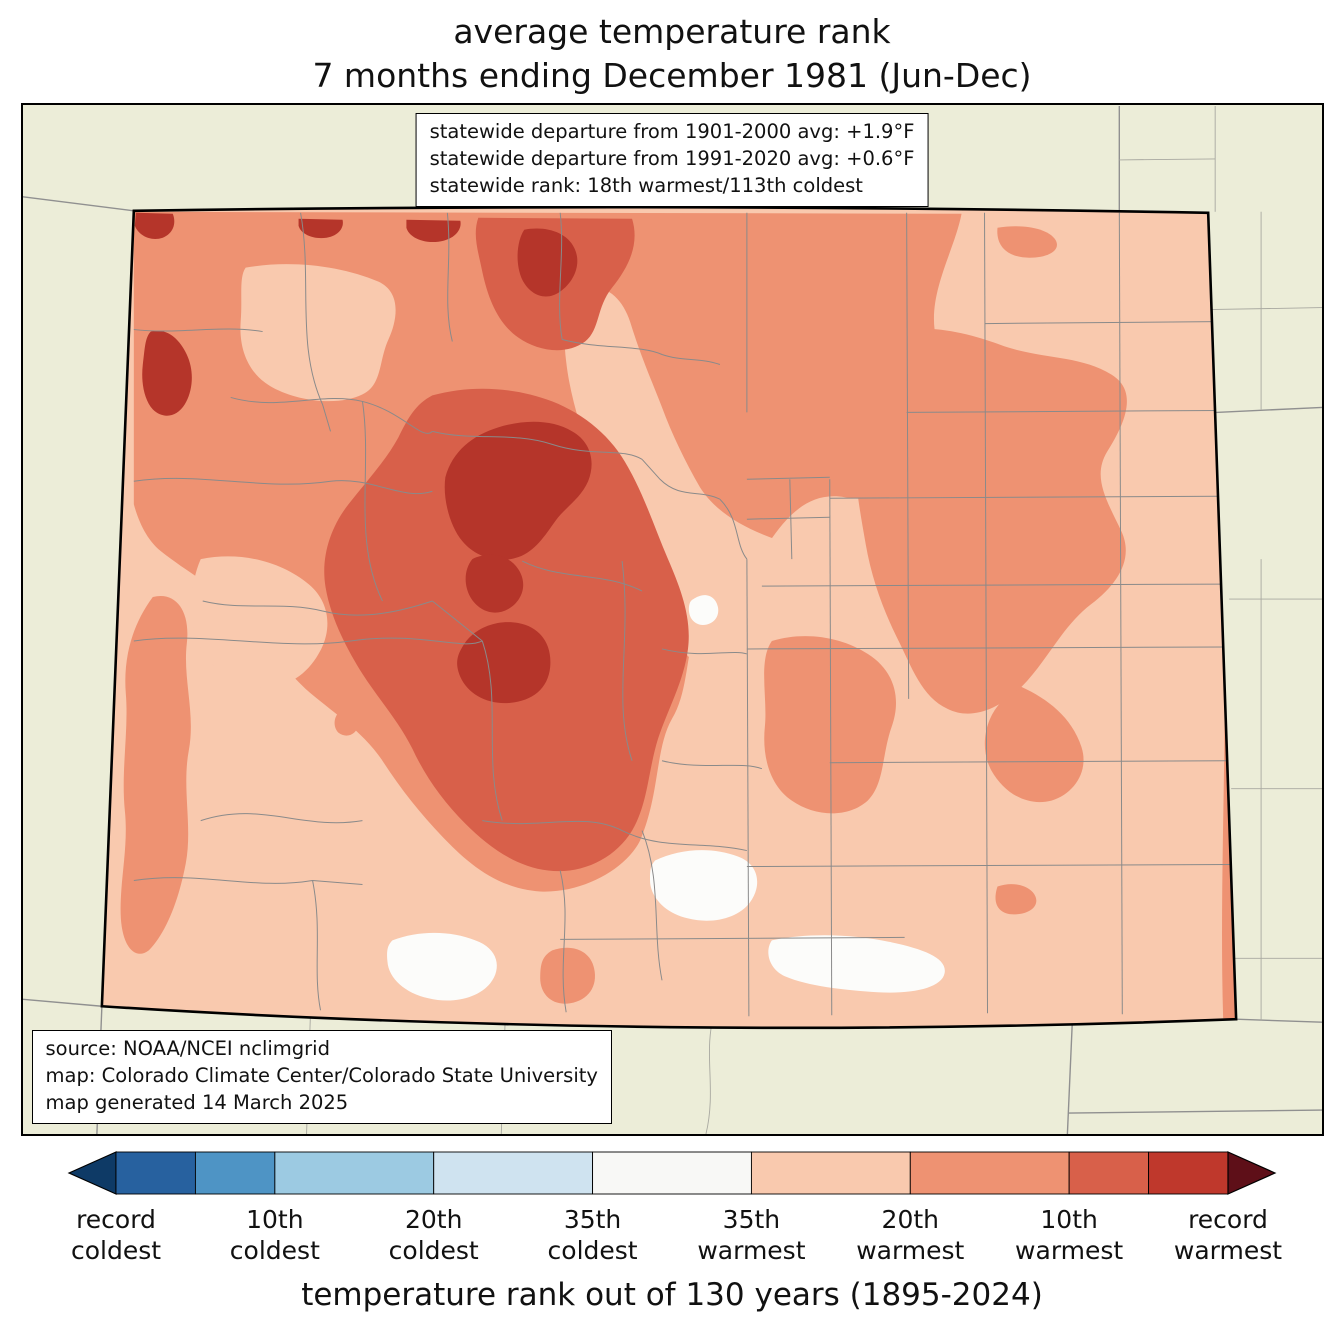  What do you see at coordinates (910, 1235) in the screenshot?
I see `colorbar-label-20th-warmest: 20th warmest` at bounding box center [910, 1235].